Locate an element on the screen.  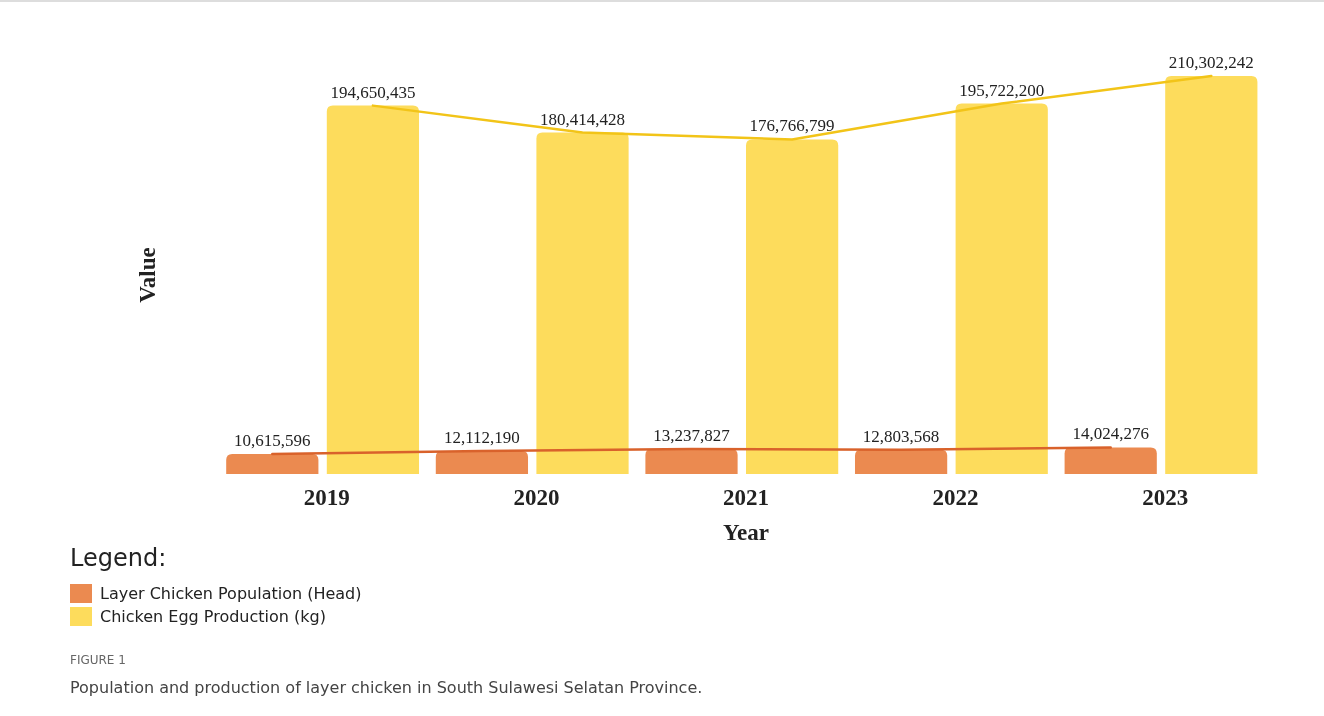
legend-label: Chicken Egg Production (kg) is located at coordinates (213, 616).